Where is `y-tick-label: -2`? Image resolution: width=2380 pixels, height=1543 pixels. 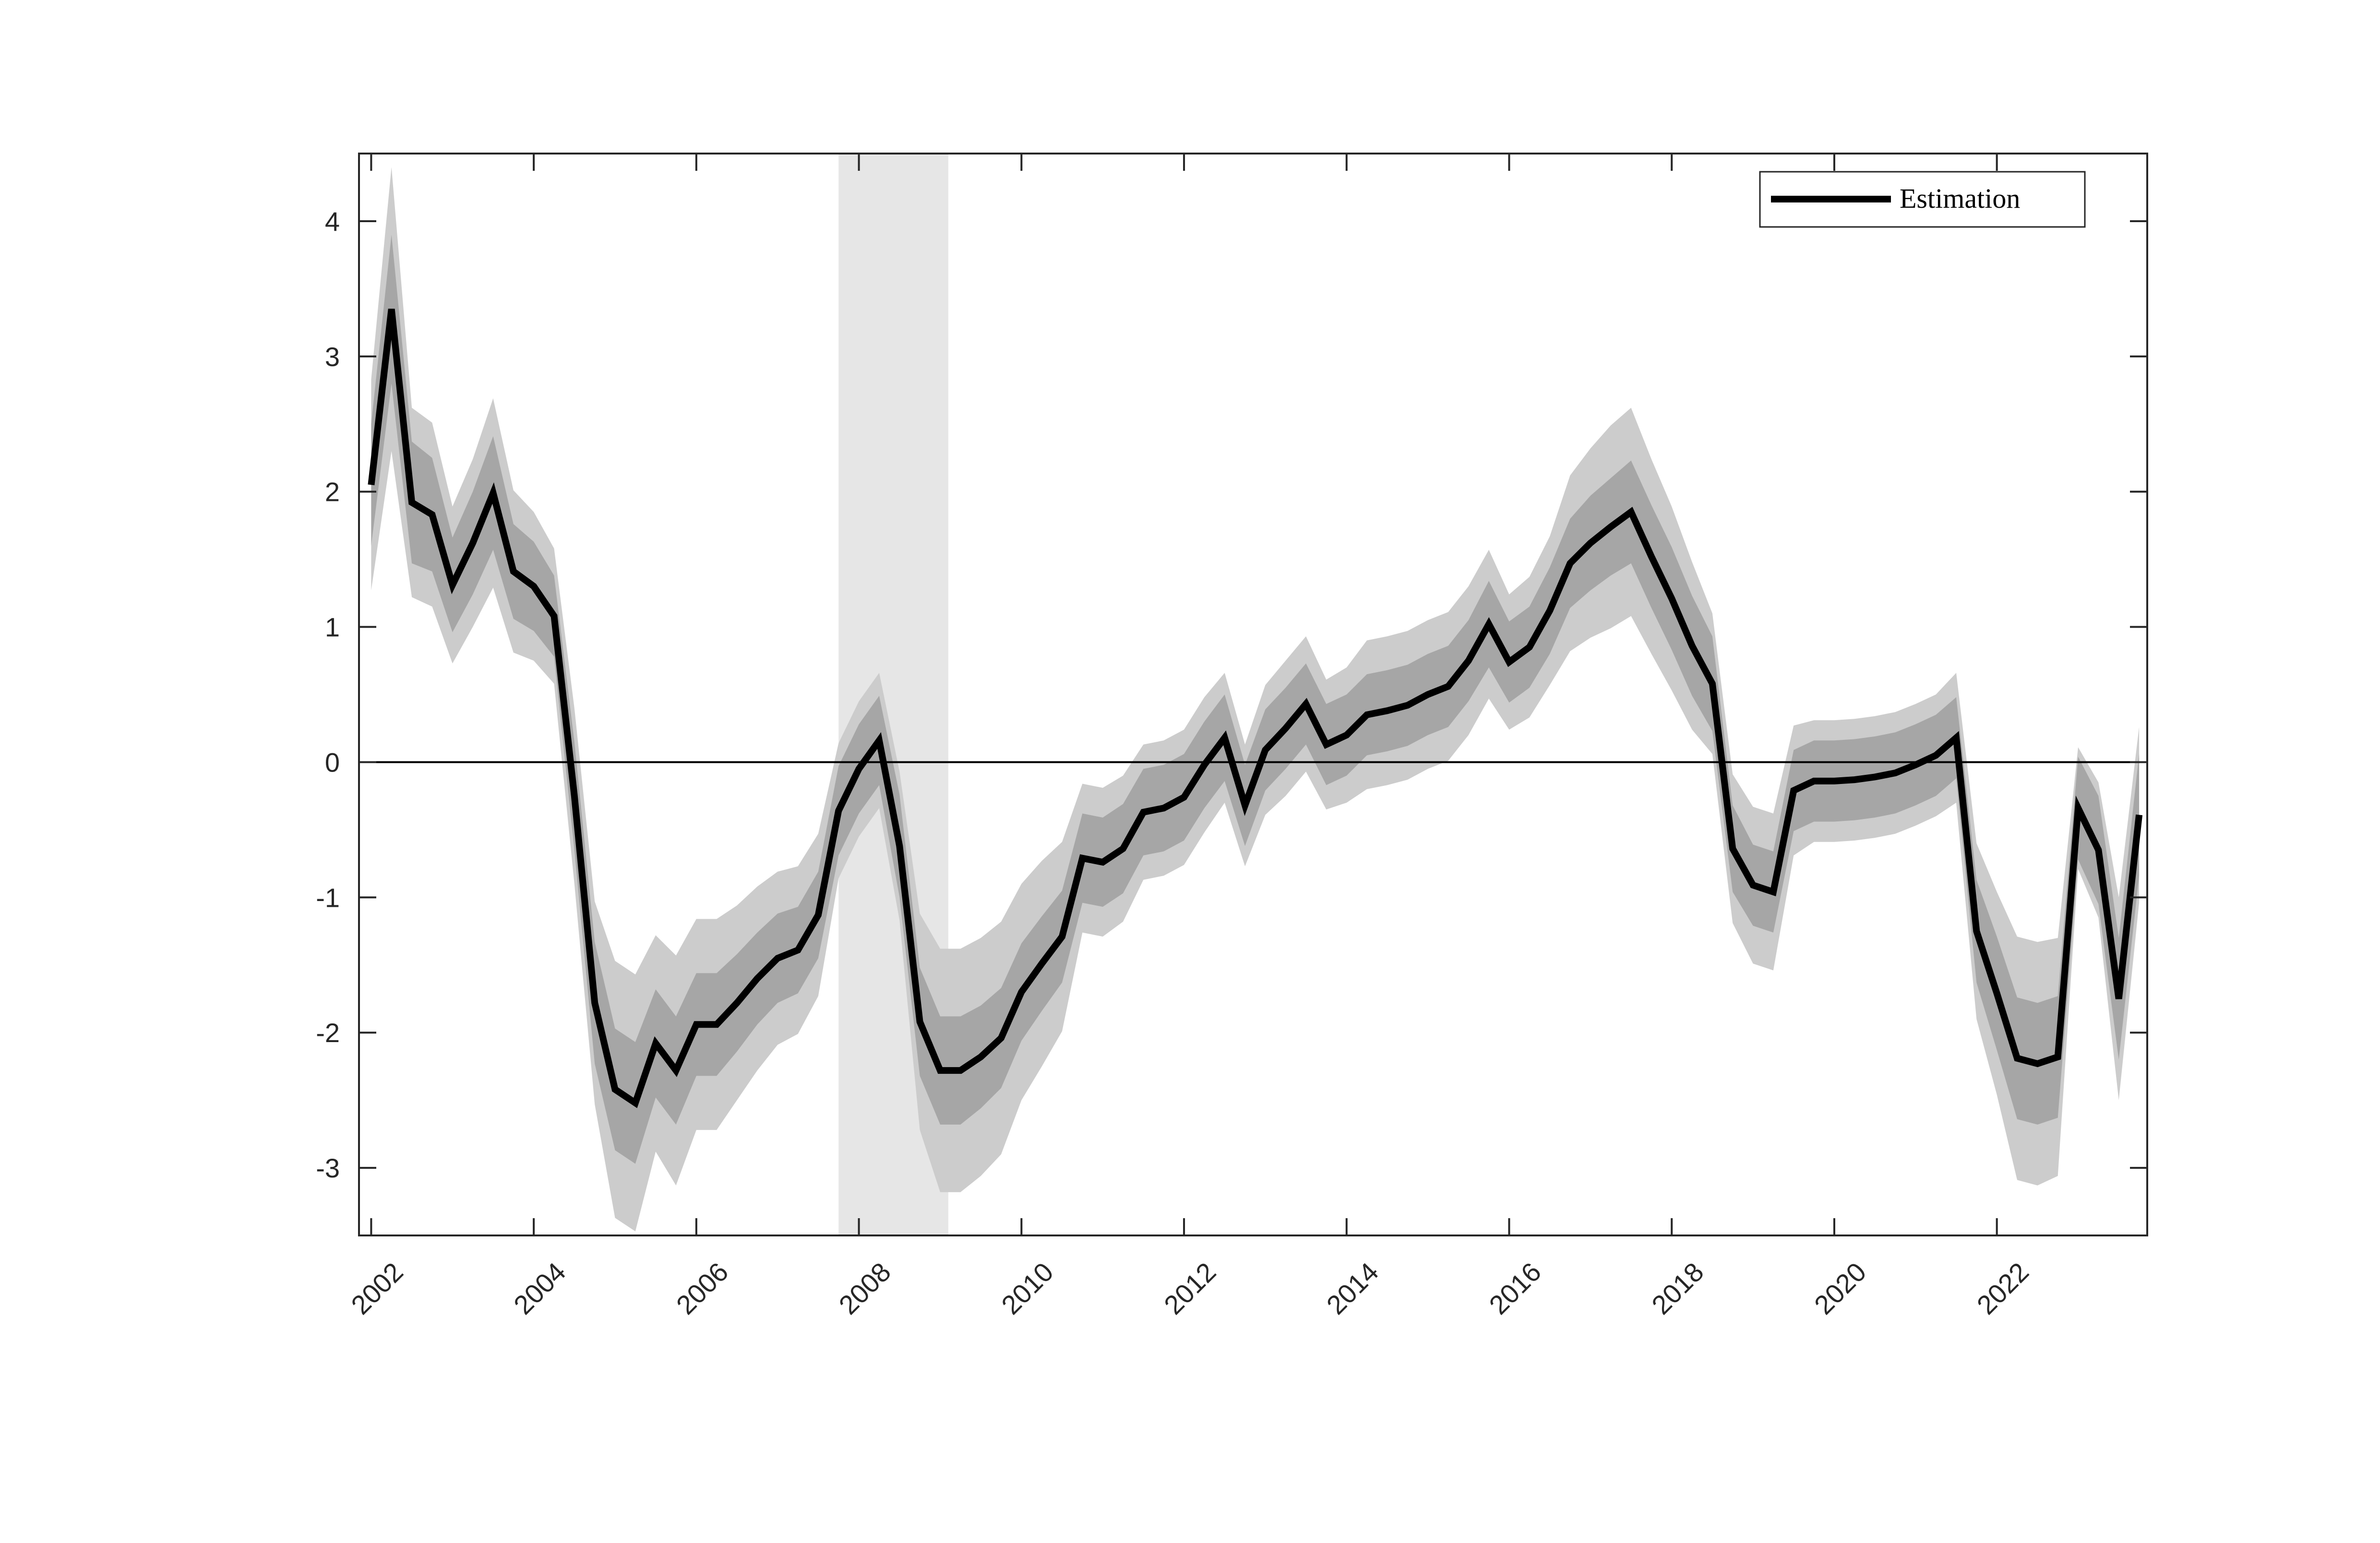 y-tick-label: -2 is located at coordinates (328, 1033).